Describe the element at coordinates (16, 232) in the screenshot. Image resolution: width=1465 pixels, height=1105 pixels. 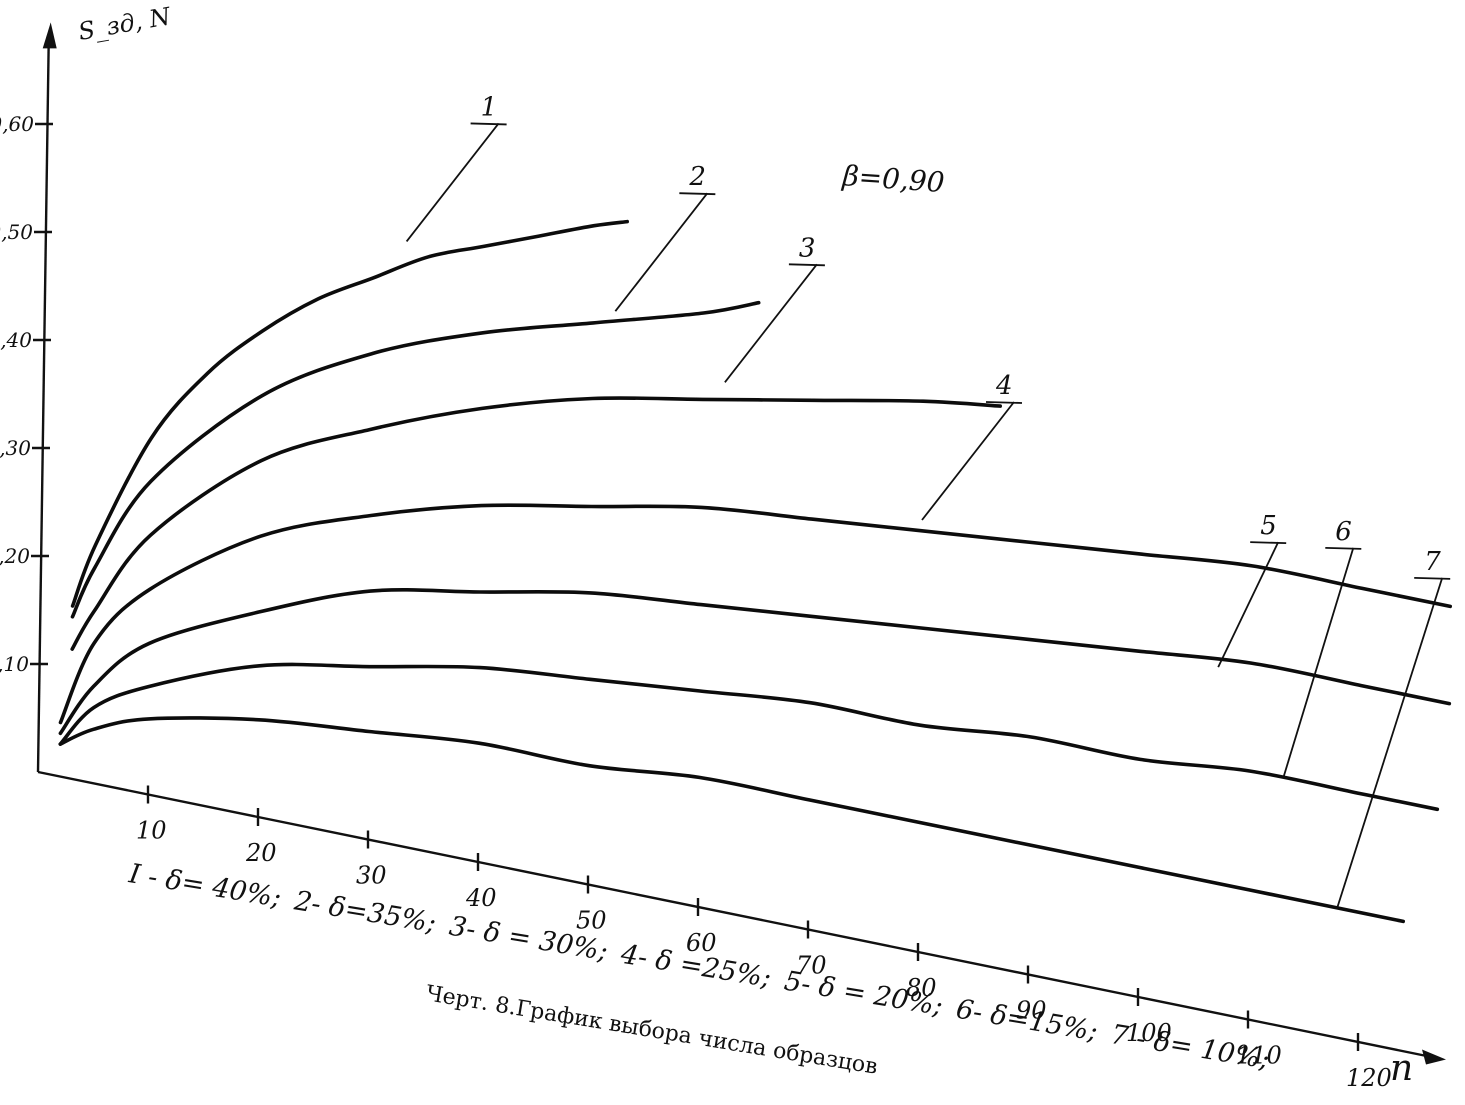
I see `y-tick-label: 0,50` at that location.